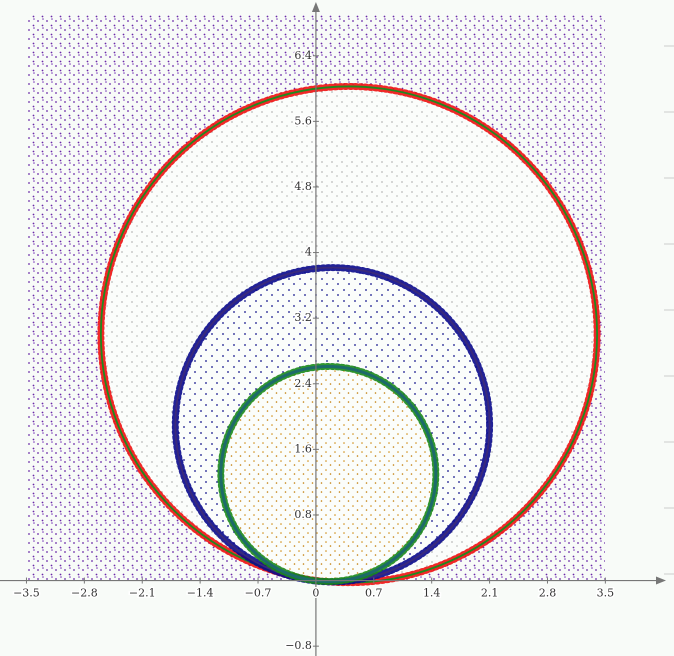  I want to click on disk, so click(328, 474).